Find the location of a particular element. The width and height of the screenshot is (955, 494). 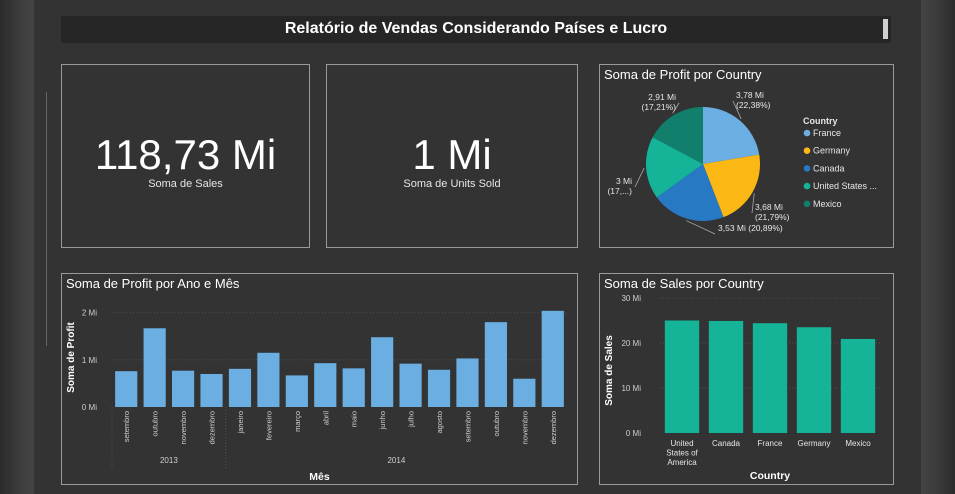

kpi-card-units: 1 Mi Soma de Units Sold is located at coordinates (452, 156).